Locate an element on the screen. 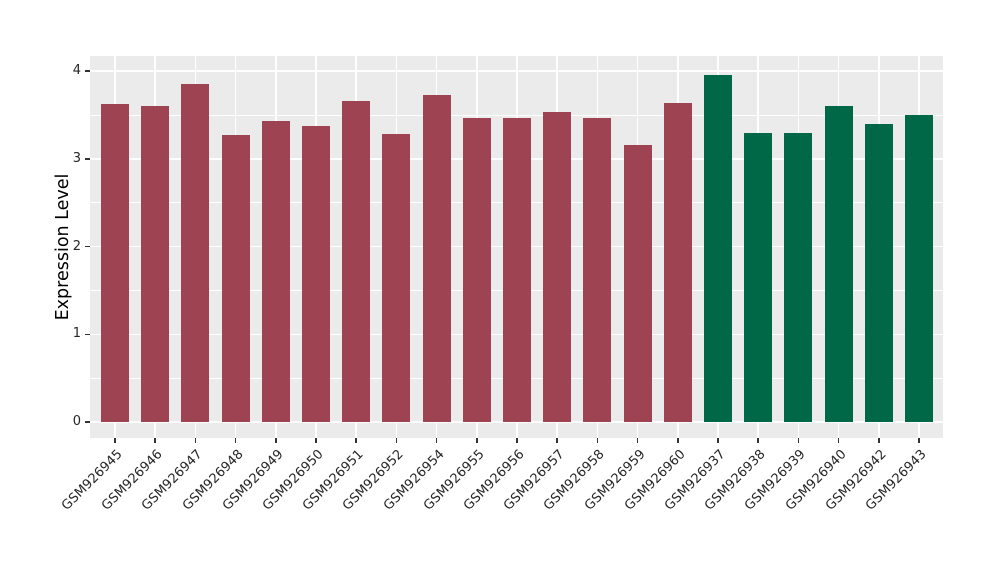 This screenshot has width=1000, height=580. y-tick-label: 2 is located at coordinates (76, 246).